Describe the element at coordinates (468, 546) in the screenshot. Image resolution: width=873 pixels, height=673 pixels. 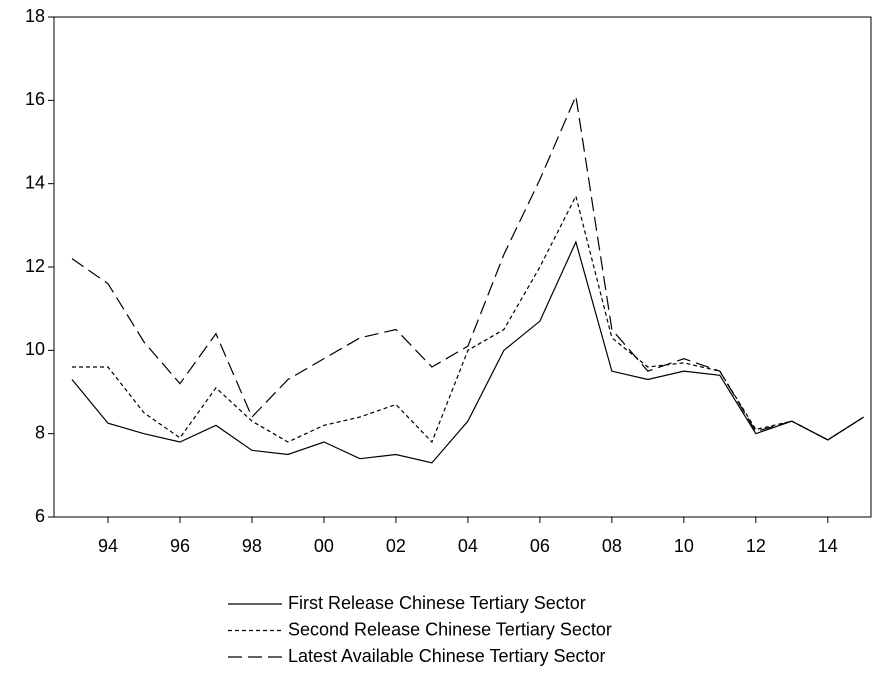
I see `x-tick-label: 04` at that location.